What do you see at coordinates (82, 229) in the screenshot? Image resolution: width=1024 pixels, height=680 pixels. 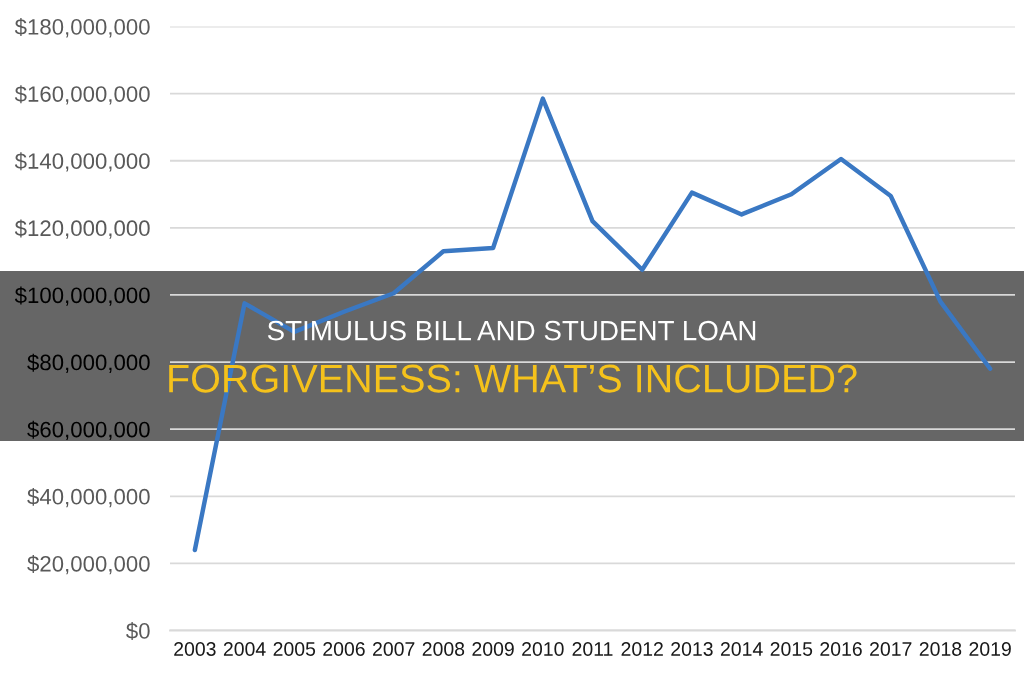 I see `y-tick-label: $120,000,000` at bounding box center [82, 229].